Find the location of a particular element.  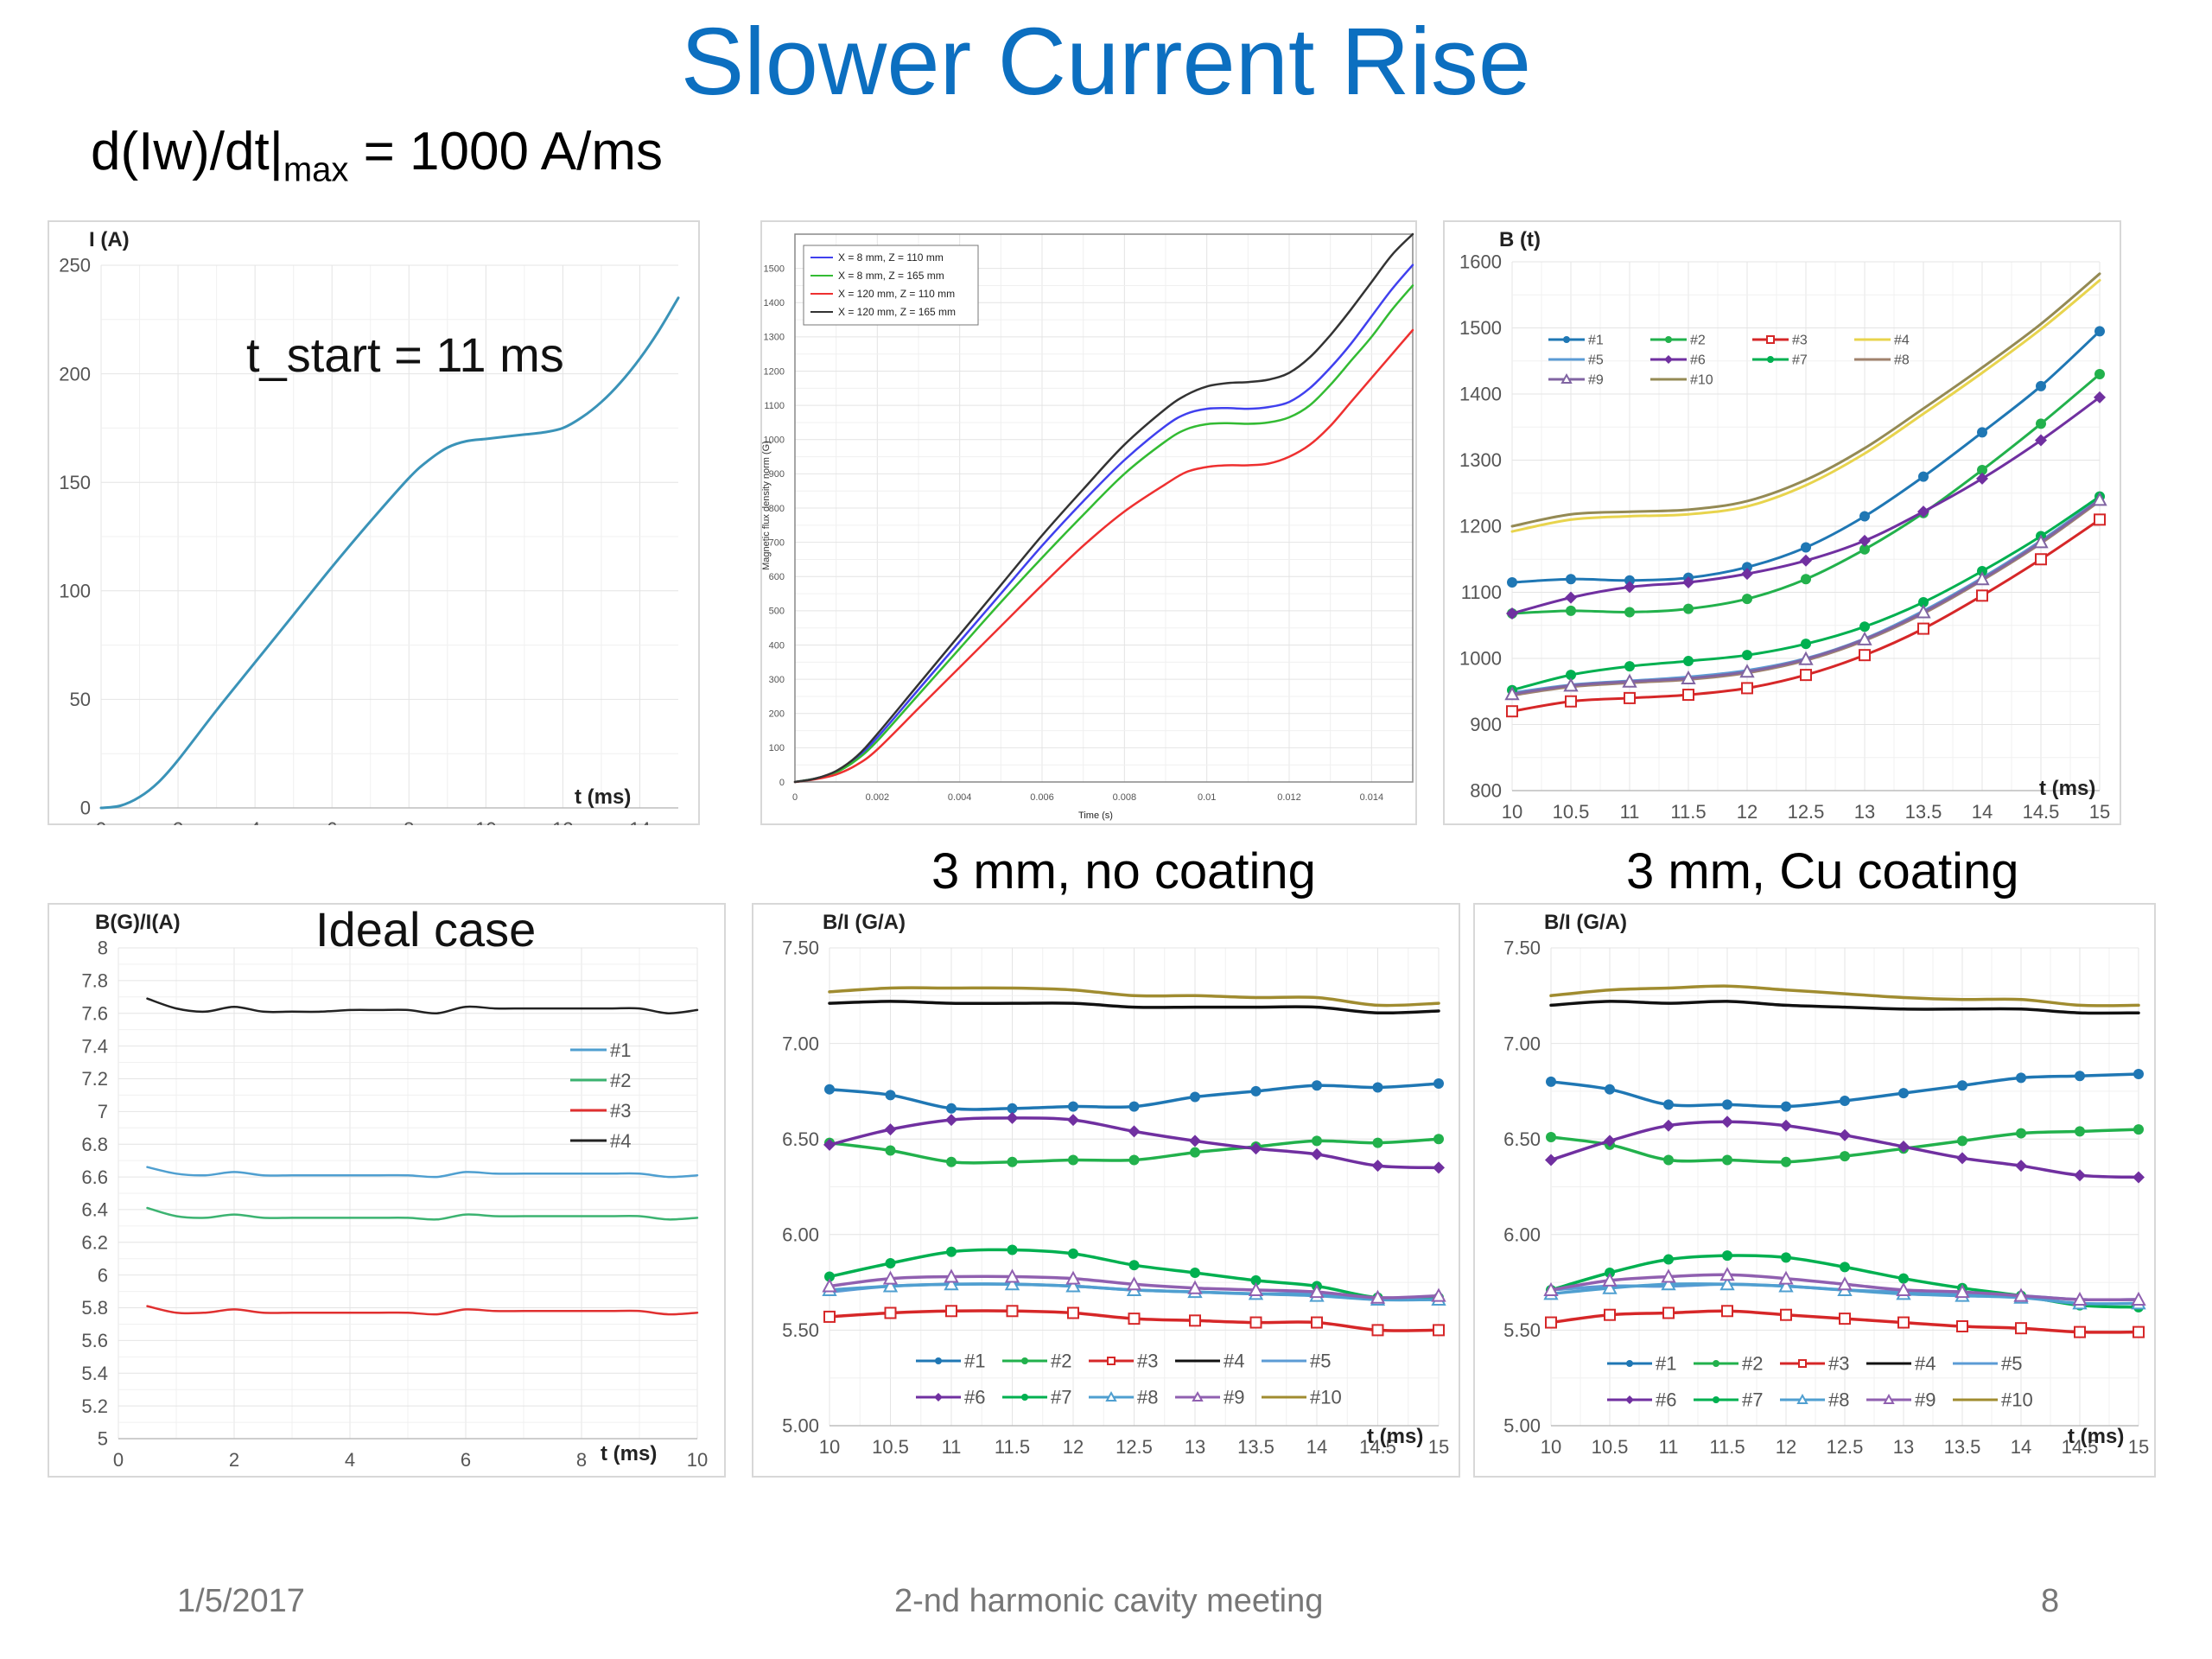

legend: #1 #2 #3 #4 is located at coordinates (600, 1095).